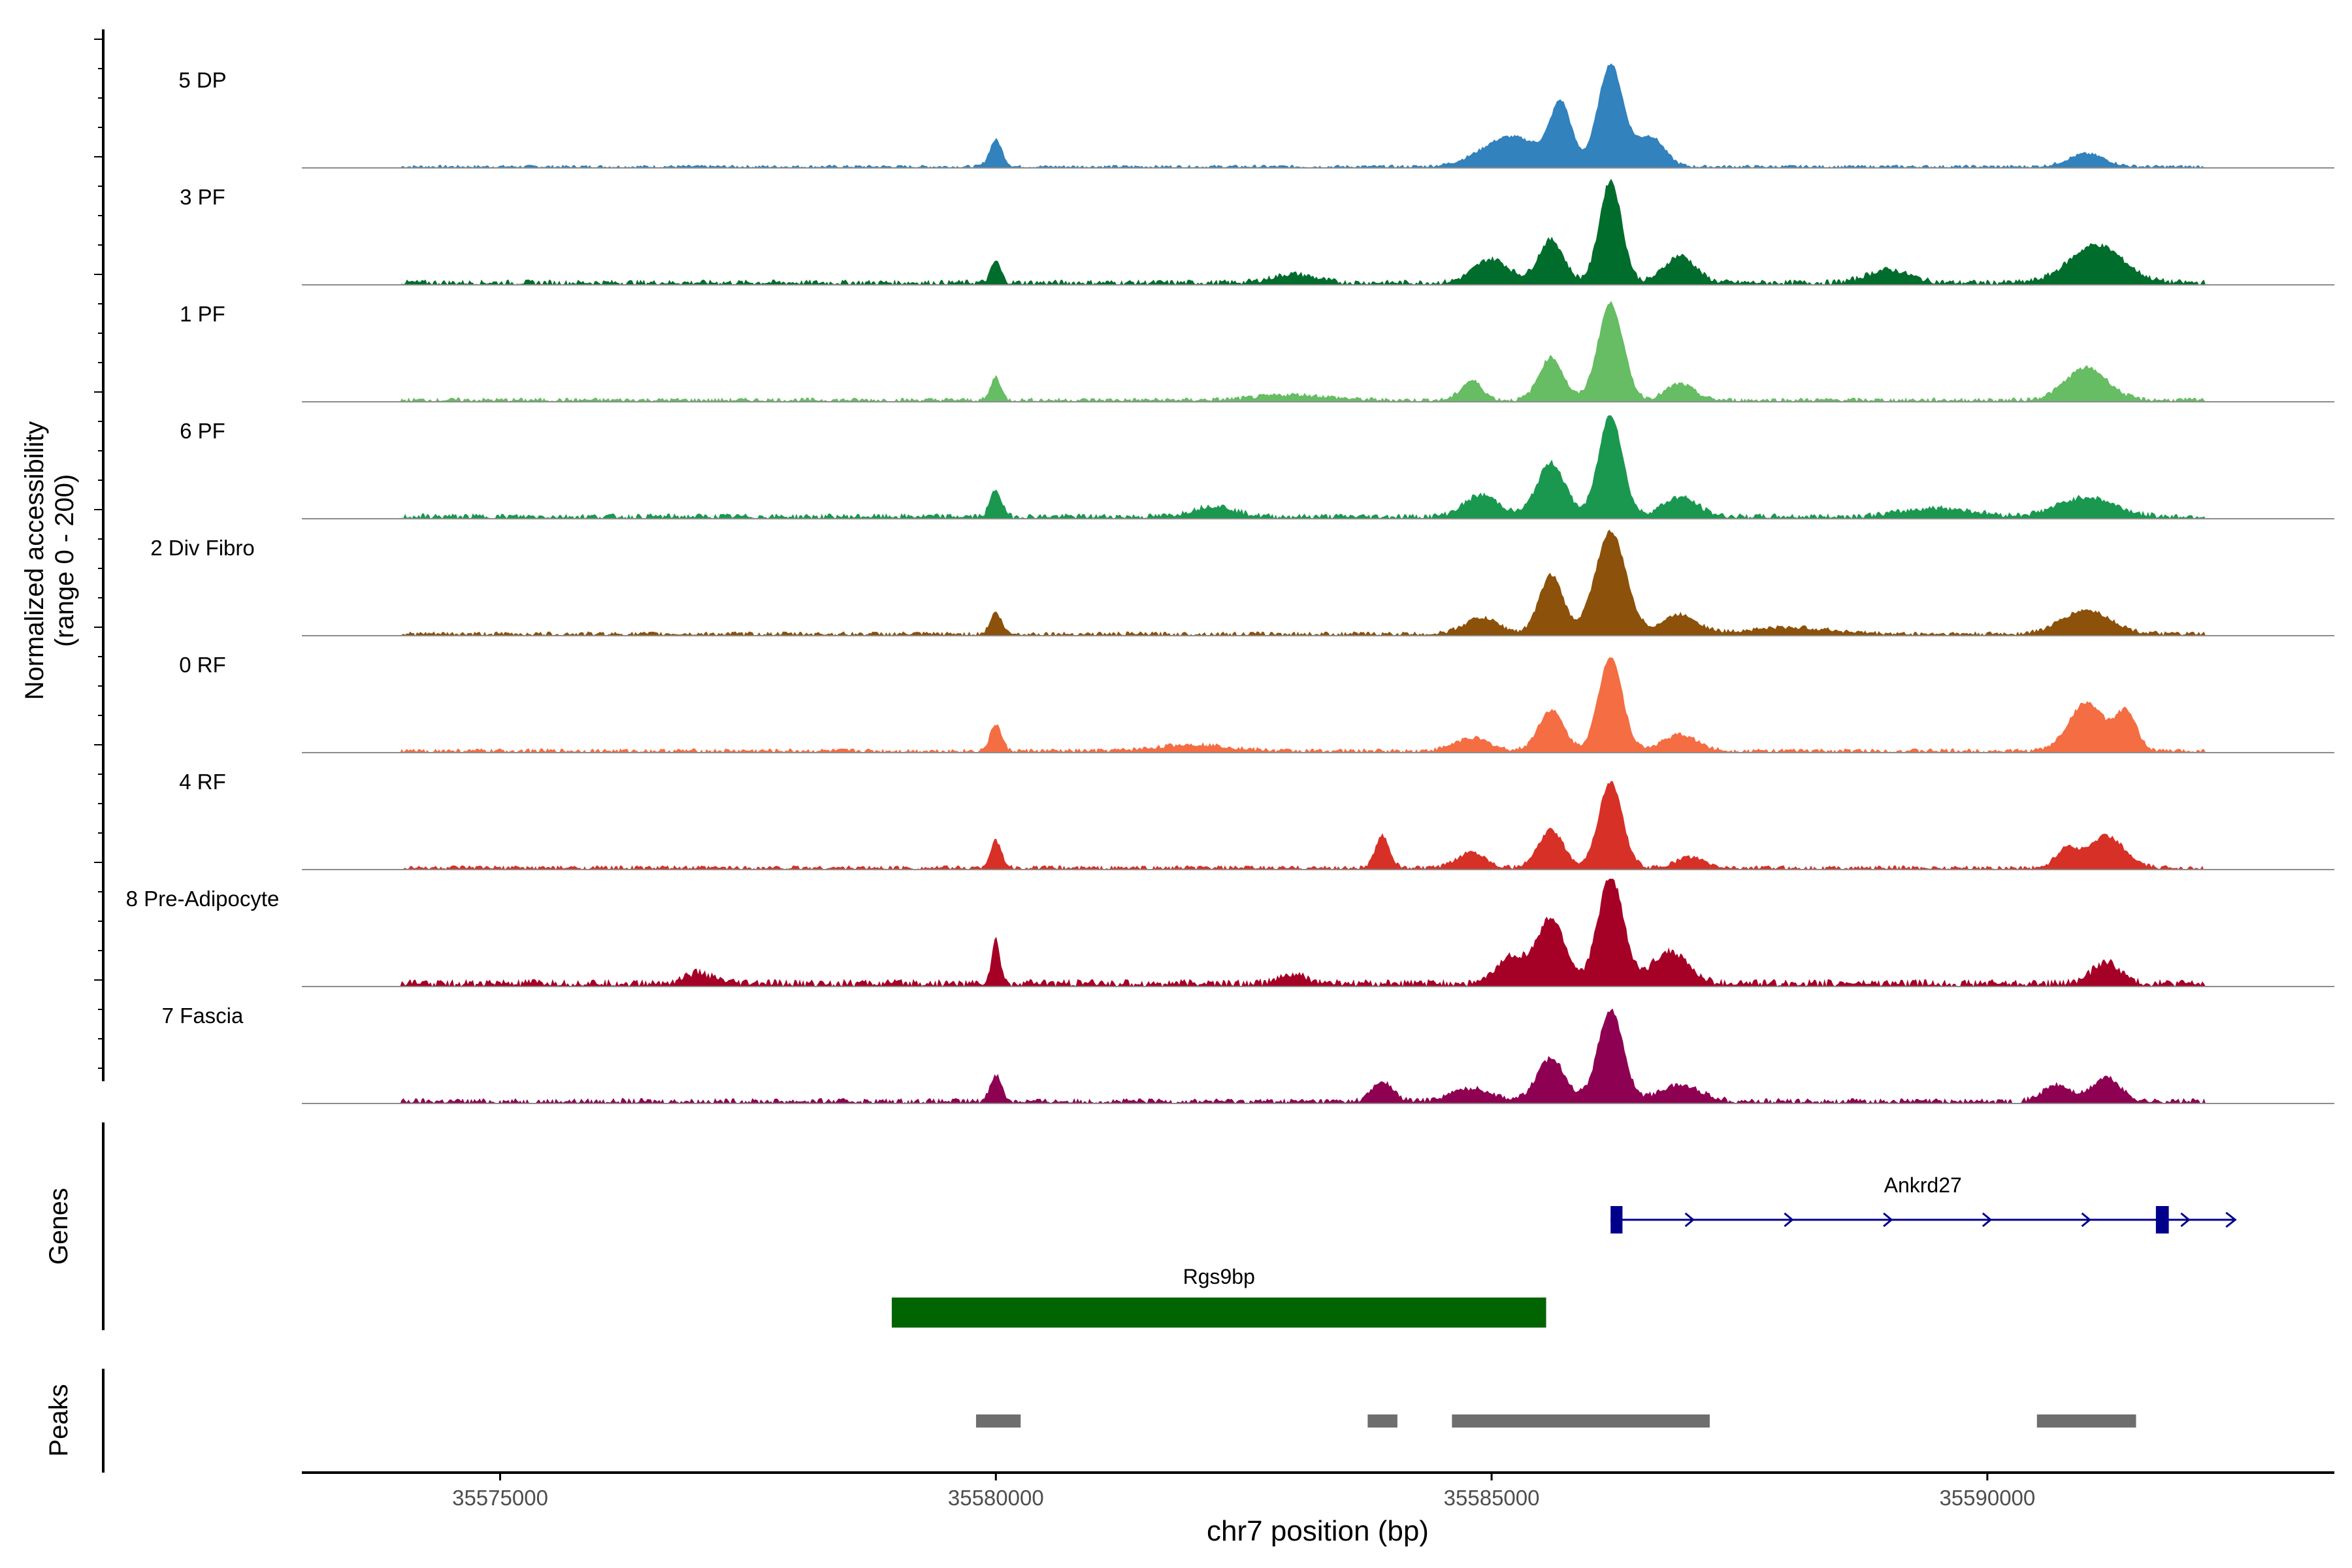  Describe the element at coordinates (1987, 1498) in the screenshot. I see `x-tick-label: 35590000` at that location.